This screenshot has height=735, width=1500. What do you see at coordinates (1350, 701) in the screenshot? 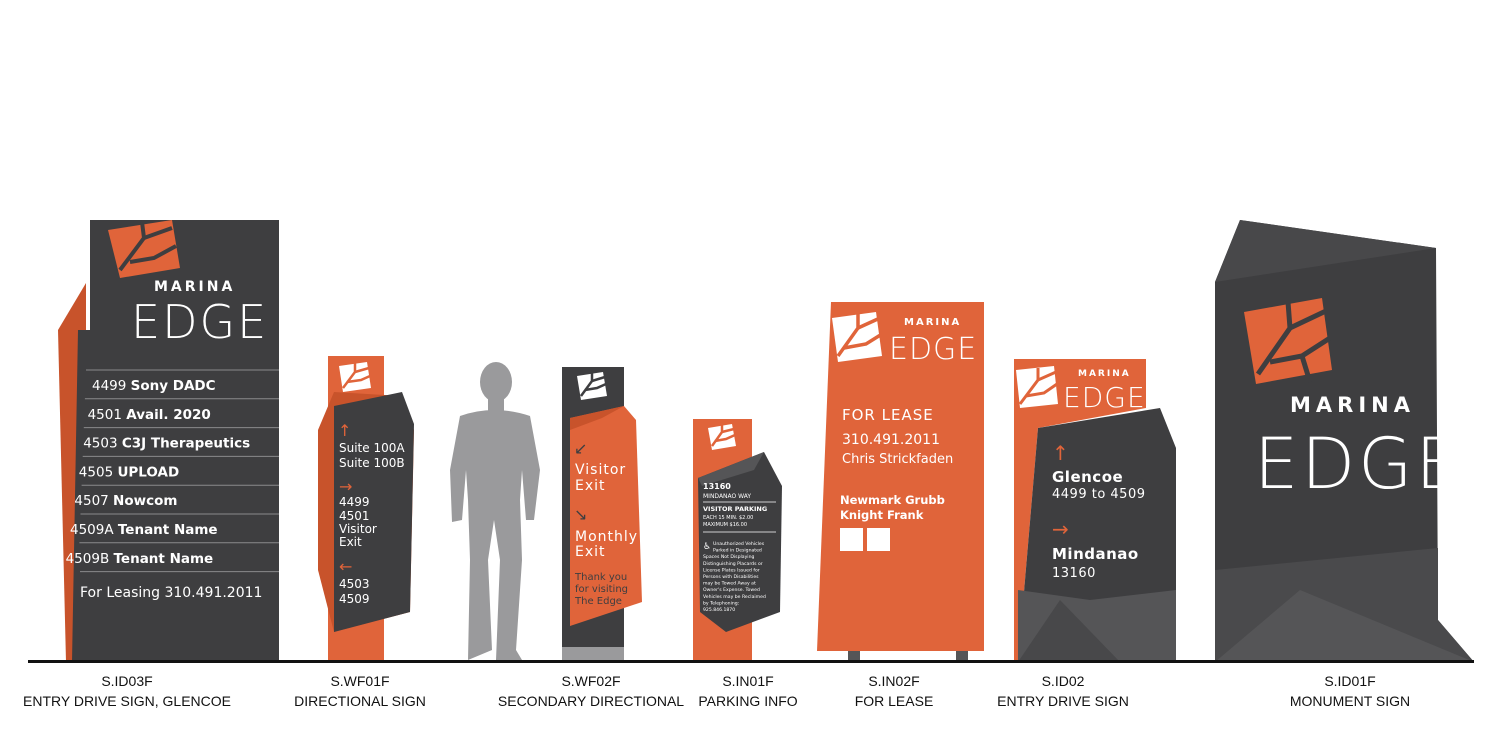
I see `caption-title: MONUMENT SIGN` at bounding box center [1350, 701].